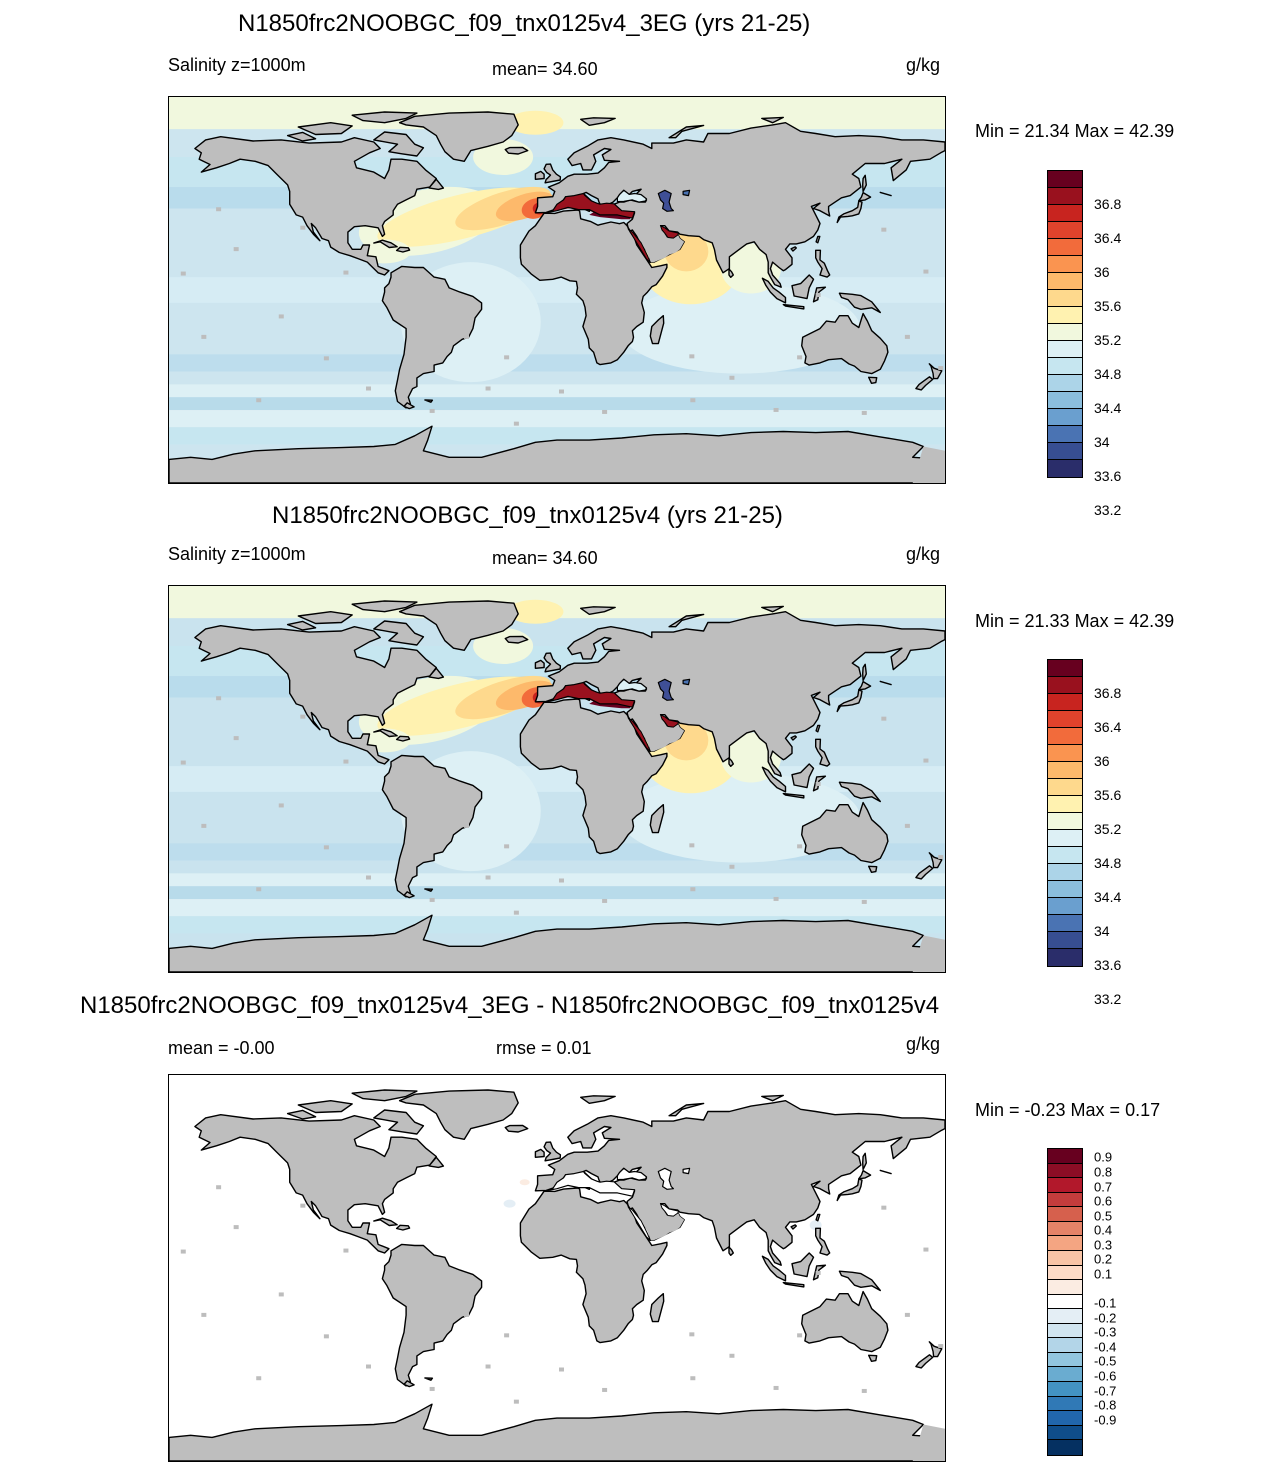  What do you see at coordinates (1075, 621) in the screenshot?
I see `min-max-label: Min = 21.33 Max = 42.39` at bounding box center [1075, 621].